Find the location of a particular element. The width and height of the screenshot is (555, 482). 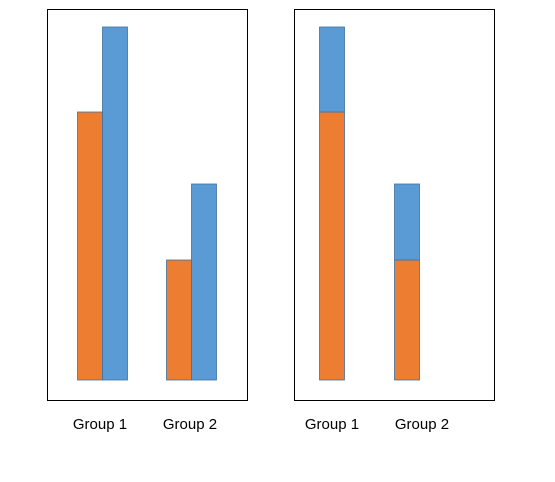

left-tick-label-group-2: Group 2 is located at coordinates (190, 424).